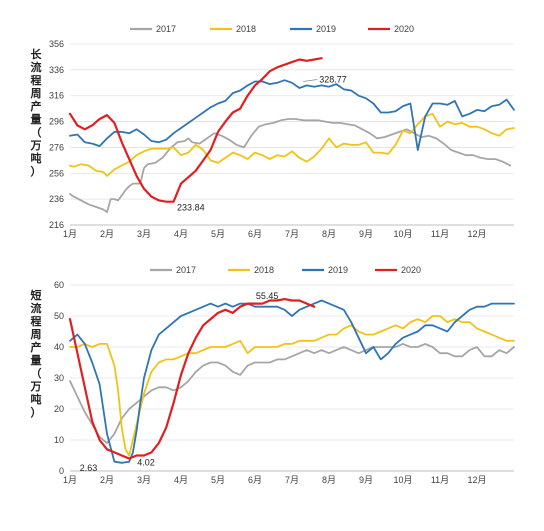 The image size is (544, 531). I want to click on y-tick-label: 276, so click(56, 147).